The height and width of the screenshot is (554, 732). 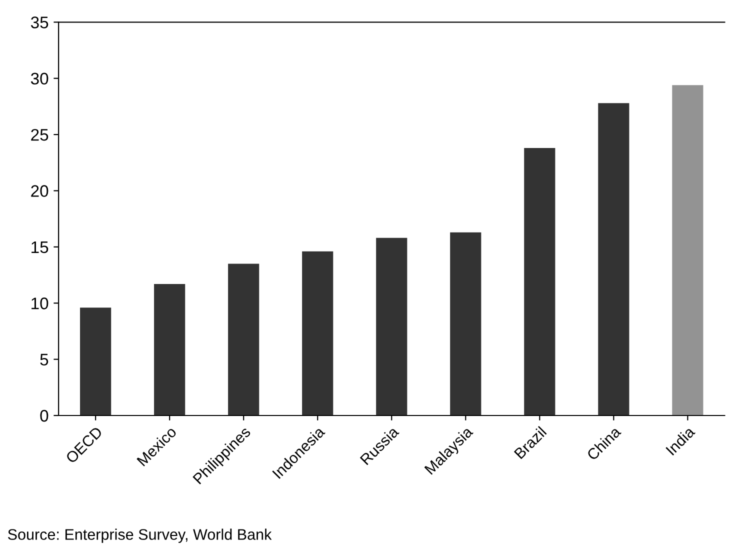 I want to click on y-tick-label: 35, so click(x=39, y=22).